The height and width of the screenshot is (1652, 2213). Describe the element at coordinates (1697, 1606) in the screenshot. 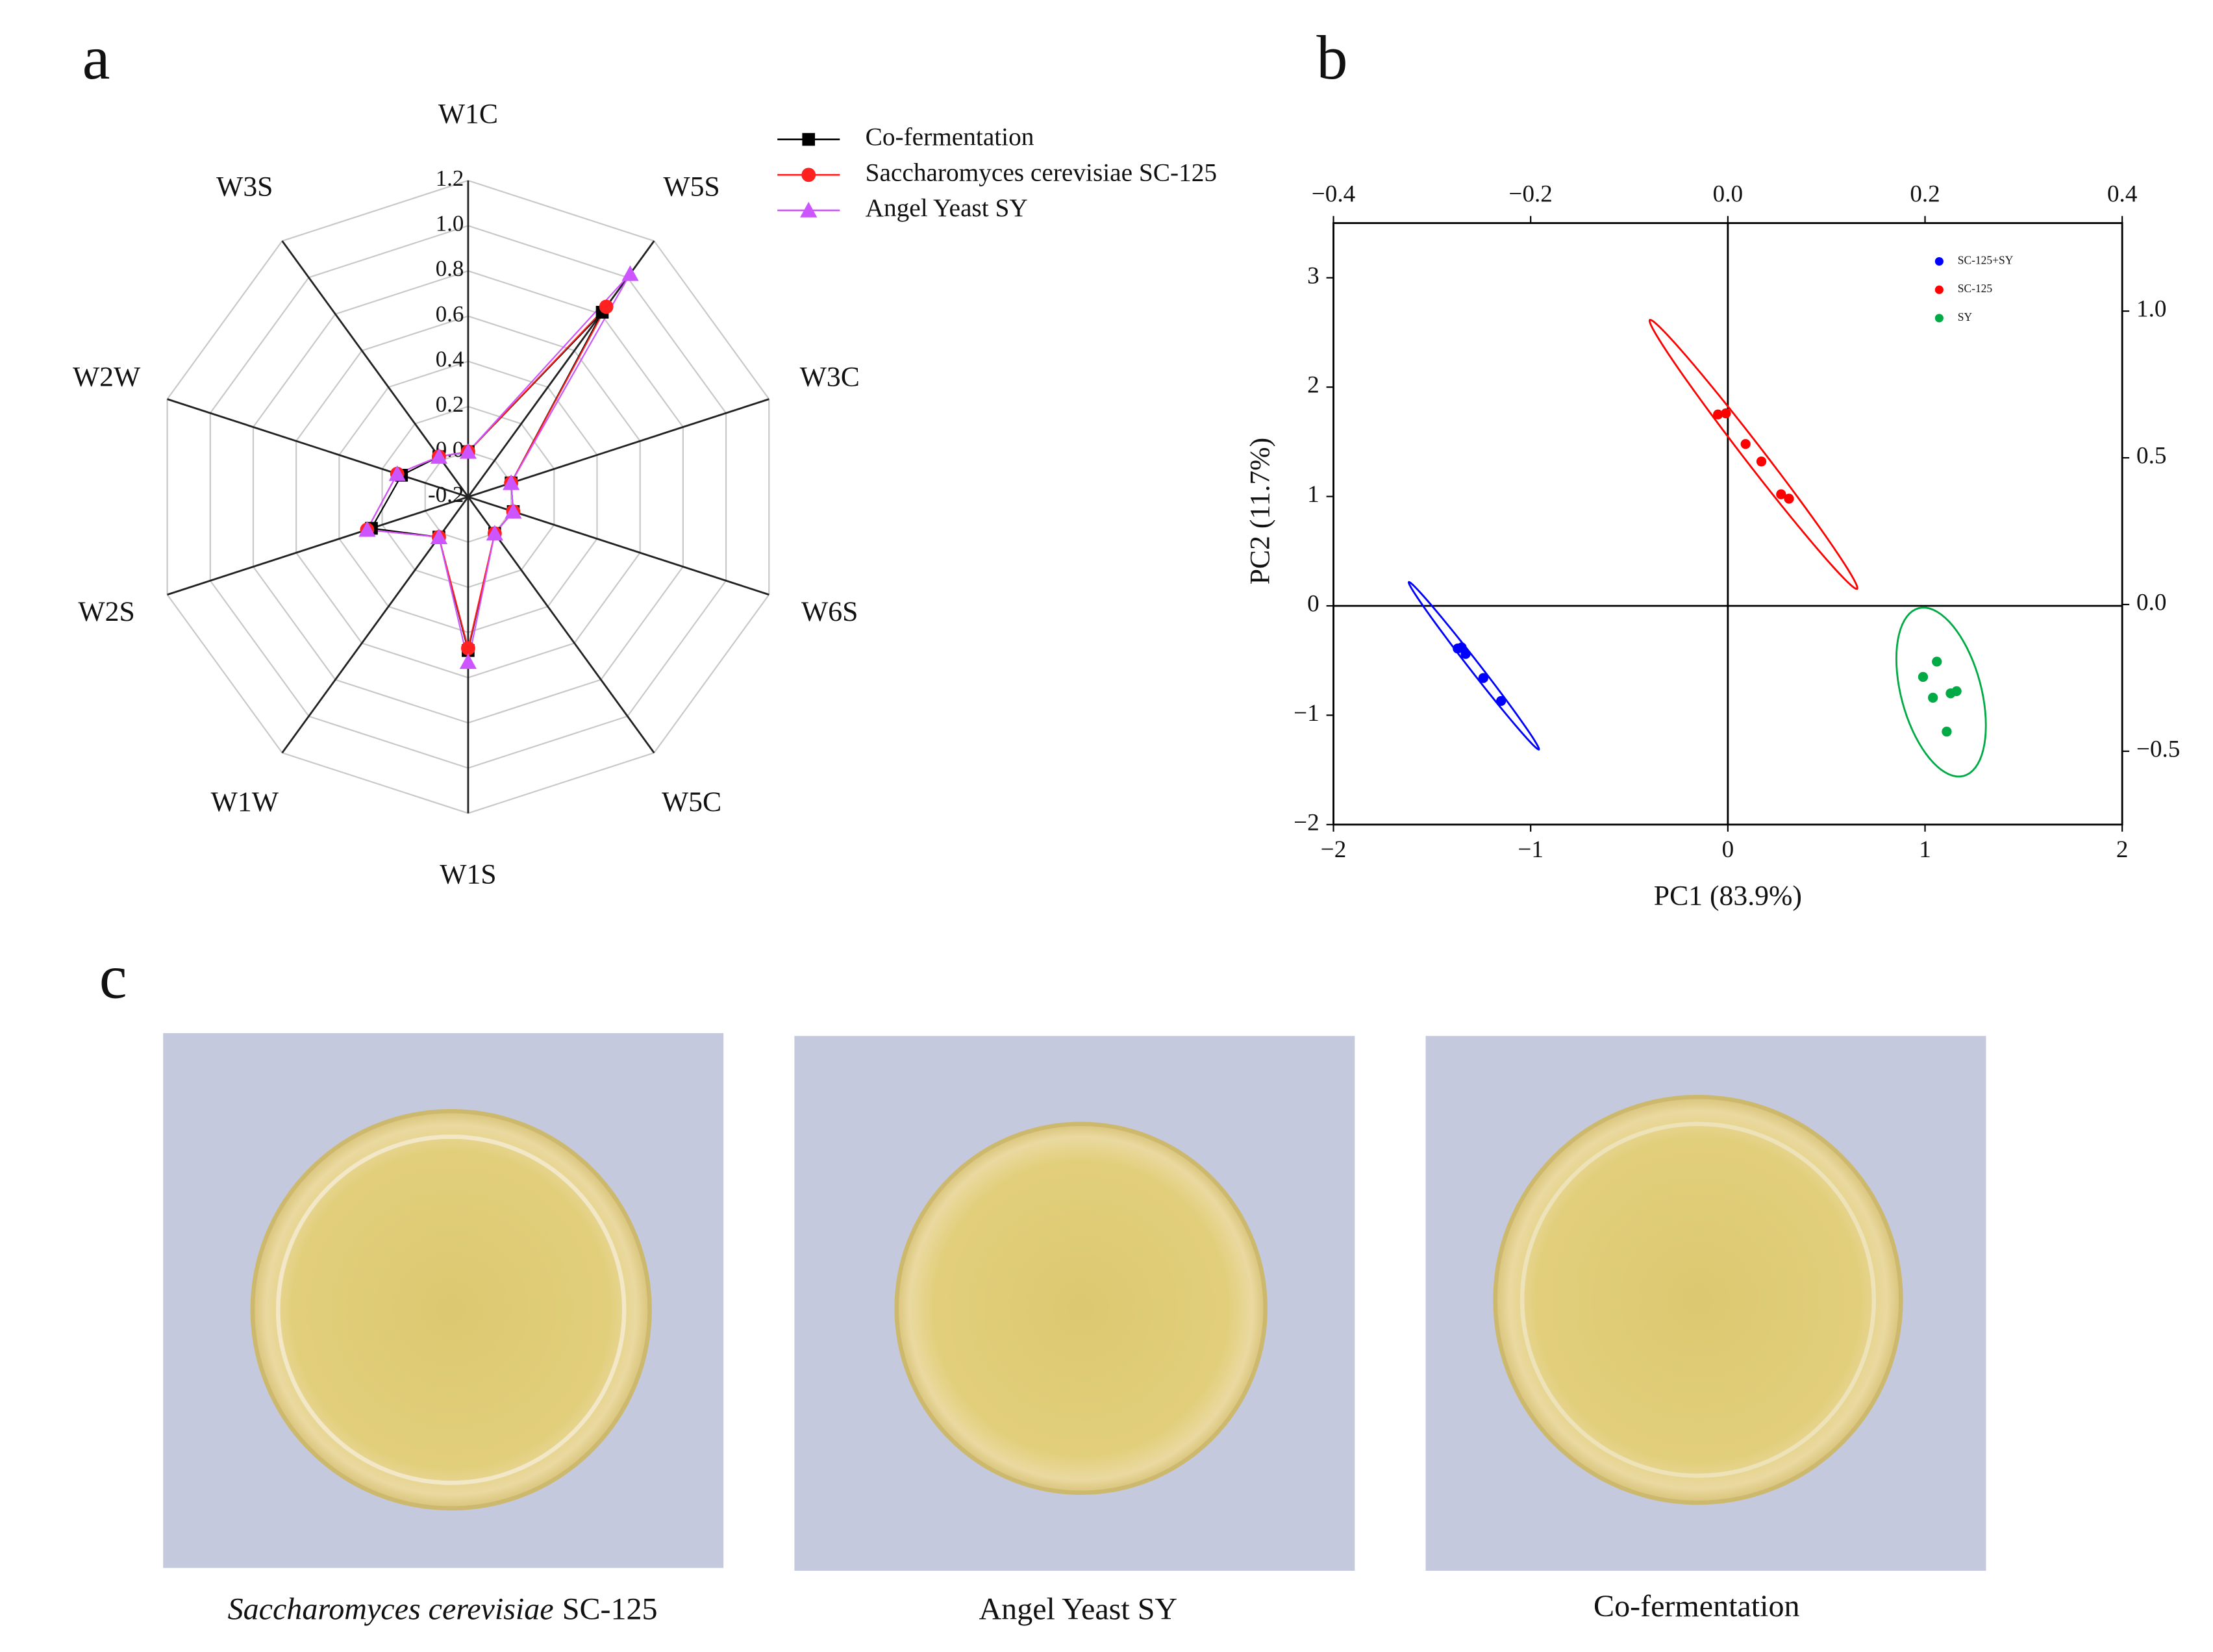

I see `photo-caption: Co-fermentation` at that location.